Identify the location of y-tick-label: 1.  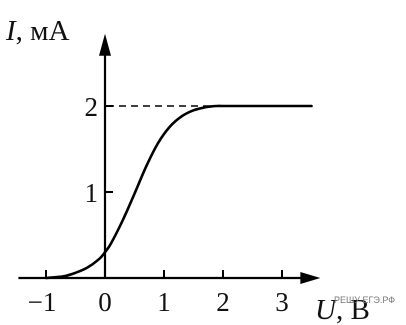
(92, 193).